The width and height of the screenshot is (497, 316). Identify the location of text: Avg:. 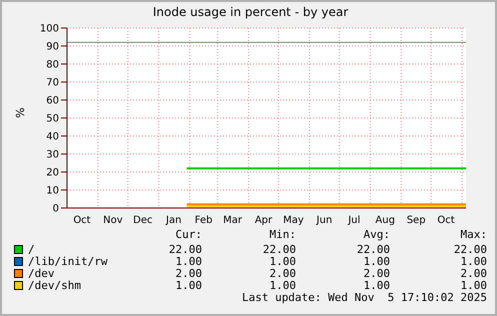
(377, 234).